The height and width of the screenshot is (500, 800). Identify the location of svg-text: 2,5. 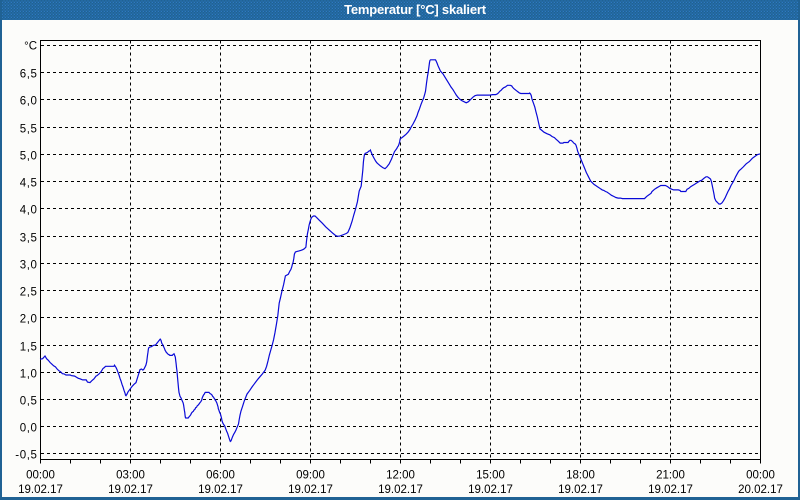
(29, 293).